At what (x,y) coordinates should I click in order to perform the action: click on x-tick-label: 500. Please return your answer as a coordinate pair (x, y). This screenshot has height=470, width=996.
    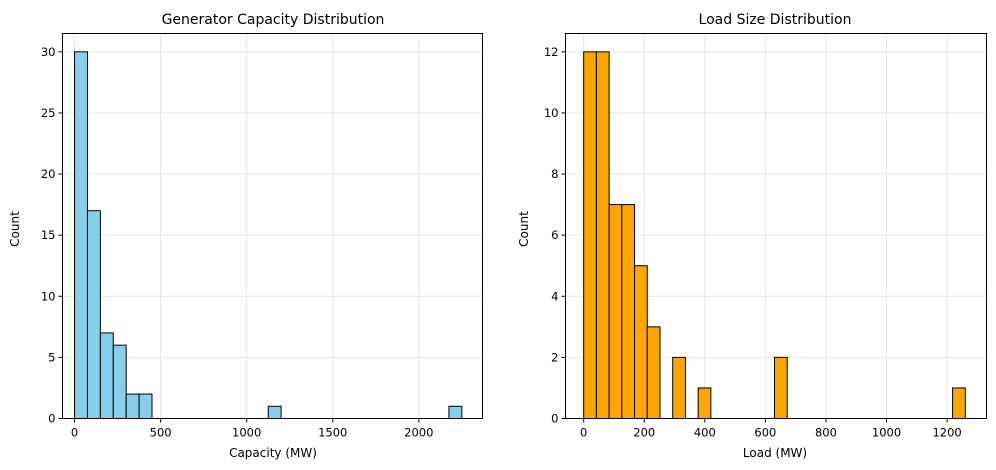
    Looking at the image, I should click on (161, 433).